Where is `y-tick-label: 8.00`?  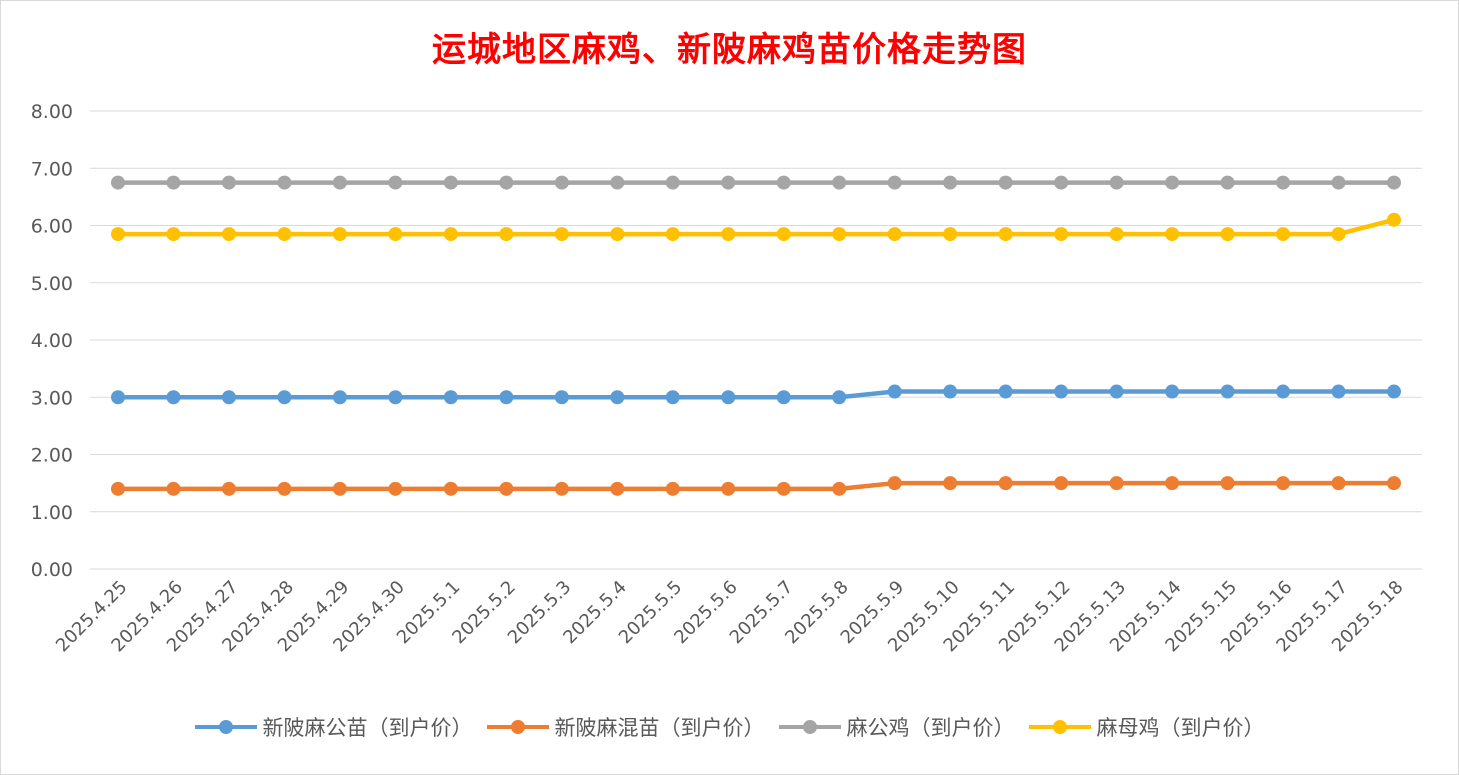 y-tick-label: 8.00 is located at coordinates (52, 112).